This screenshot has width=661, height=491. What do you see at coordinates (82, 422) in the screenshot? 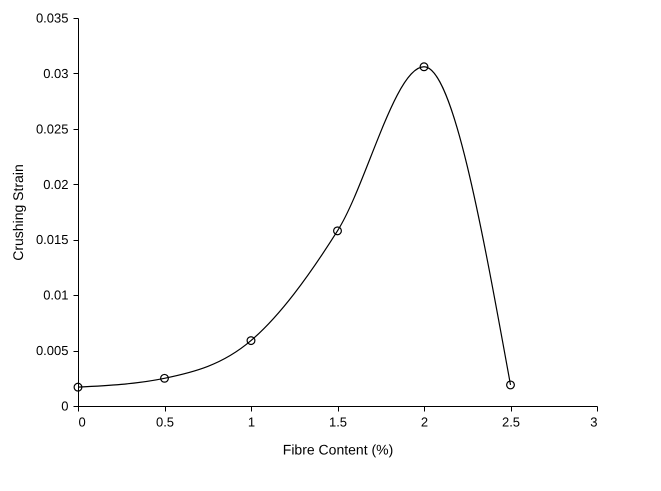
I see `x-tick-label: 0` at bounding box center [82, 422].